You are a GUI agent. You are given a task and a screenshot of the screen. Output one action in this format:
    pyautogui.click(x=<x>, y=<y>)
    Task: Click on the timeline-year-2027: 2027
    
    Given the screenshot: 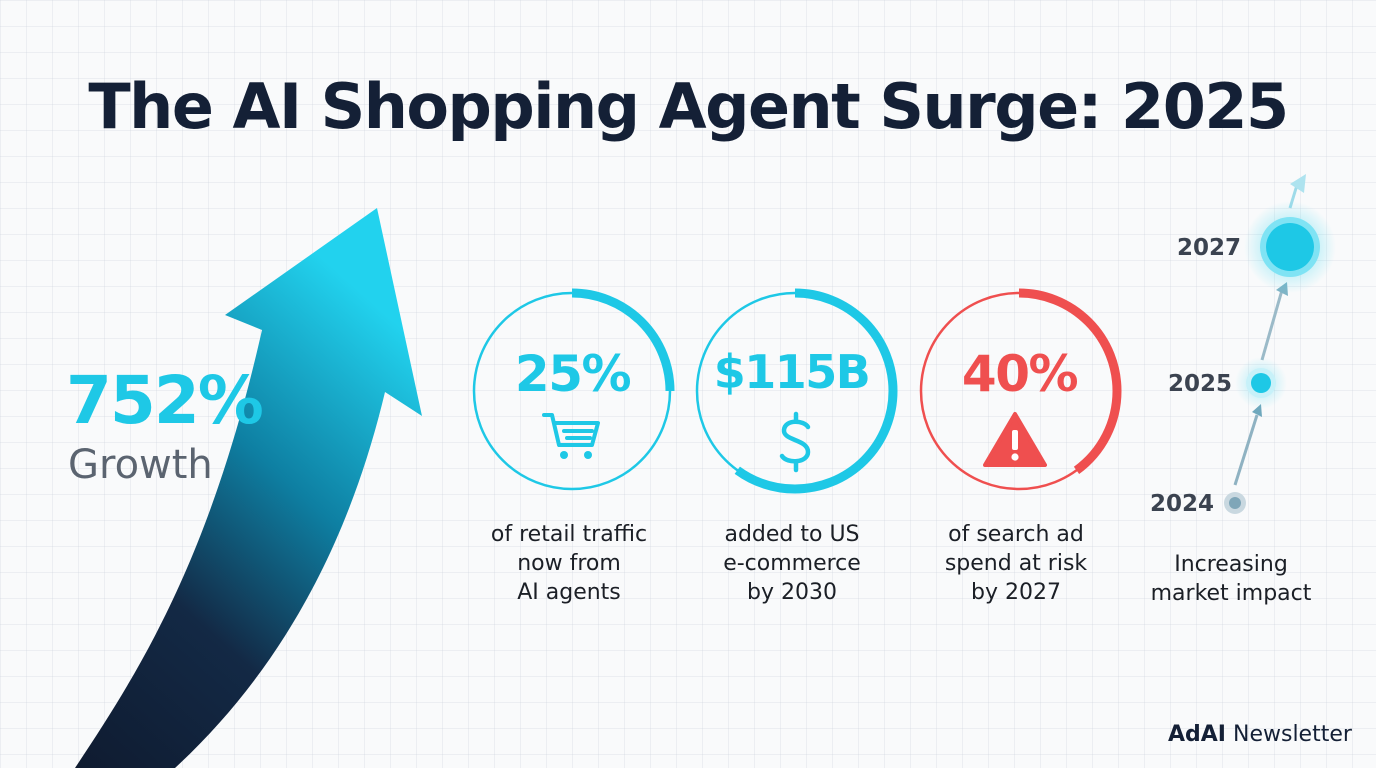 What is the action you would take?
    pyautogui.click(x=1209, y=248)
    